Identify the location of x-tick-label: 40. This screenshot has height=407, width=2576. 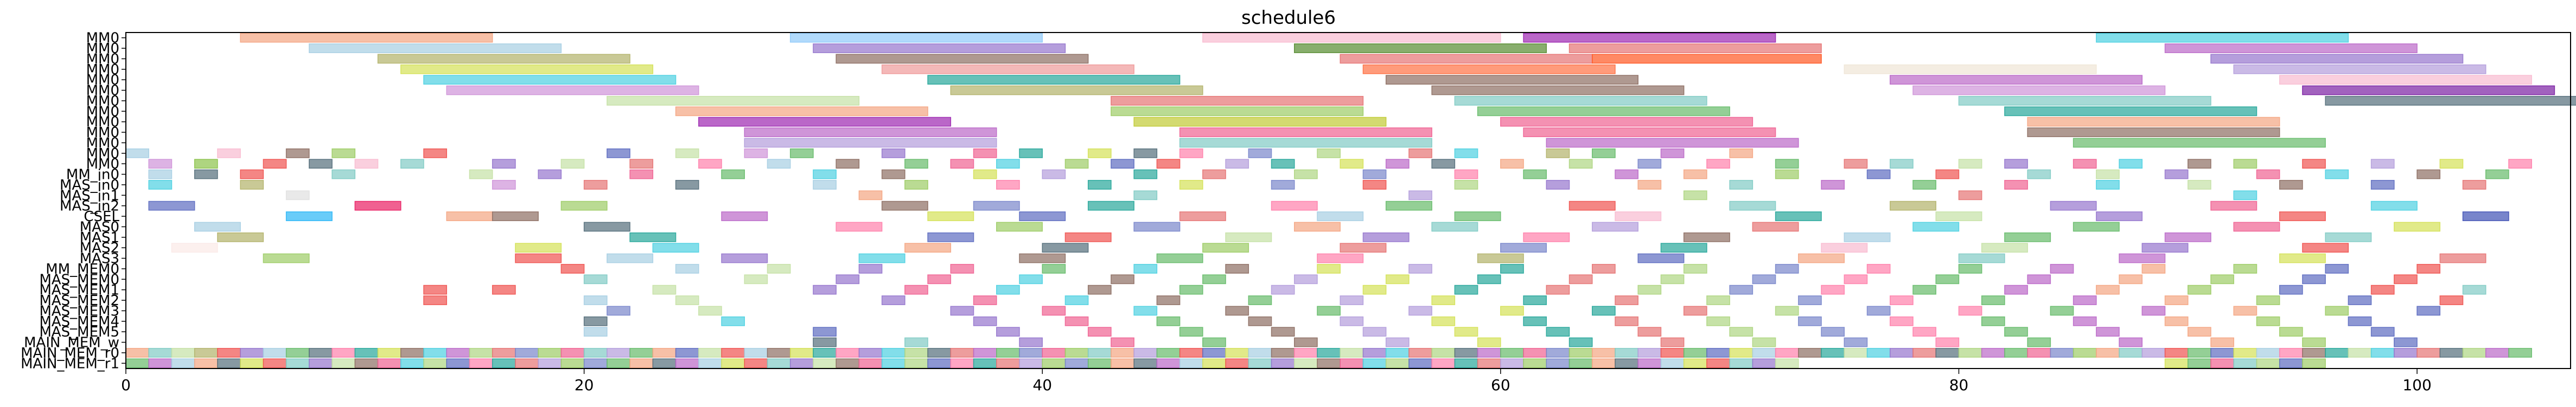
(1042, 385).